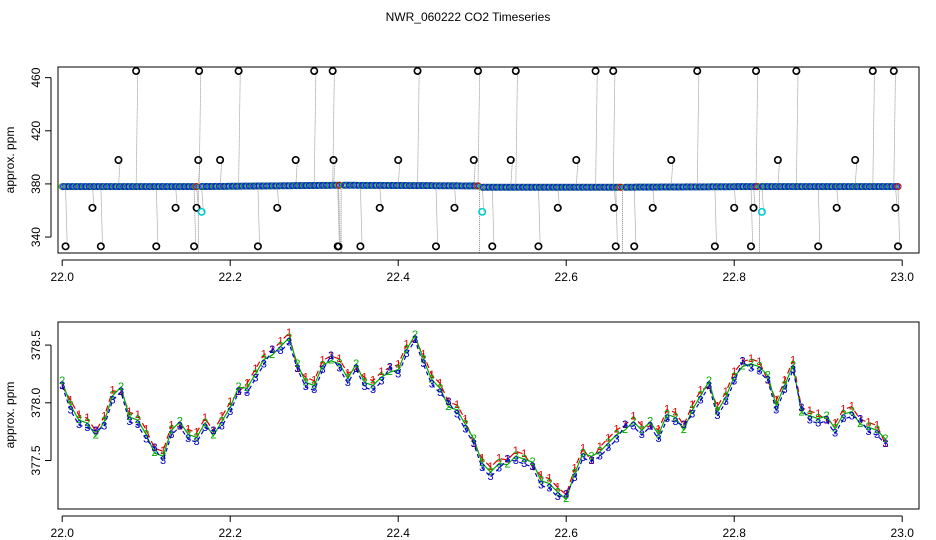  Describe the element at coordinates (761, 211) in the screenshot. I see `cyan-point` at that location.